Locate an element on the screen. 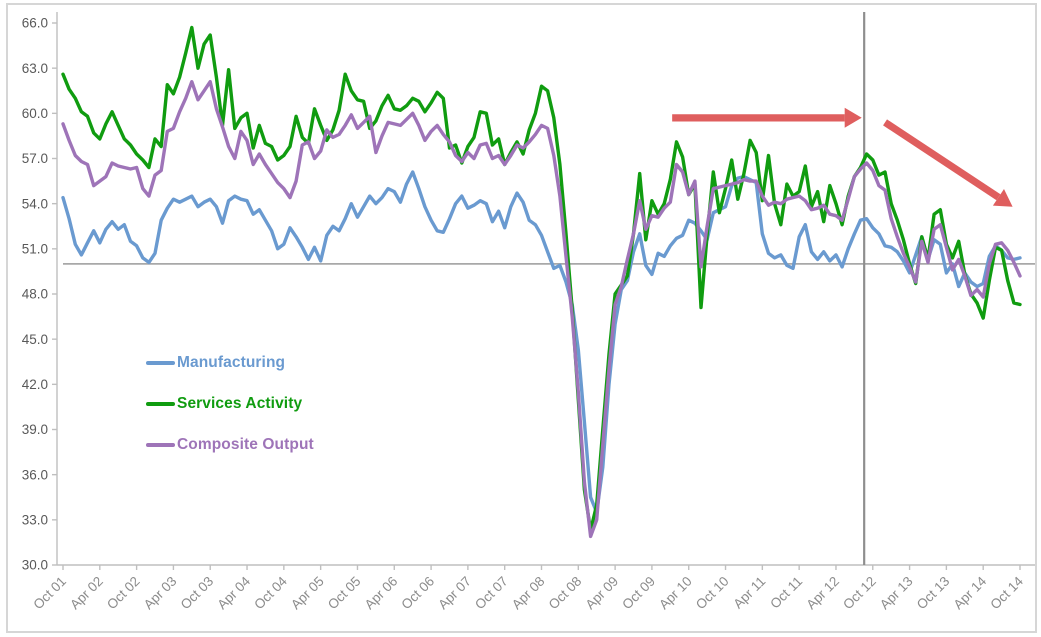 Image resolution: width=1041 pixels, height=637 pixels. x-axis-label: Apr 09 is located at coordinates (602, 593).